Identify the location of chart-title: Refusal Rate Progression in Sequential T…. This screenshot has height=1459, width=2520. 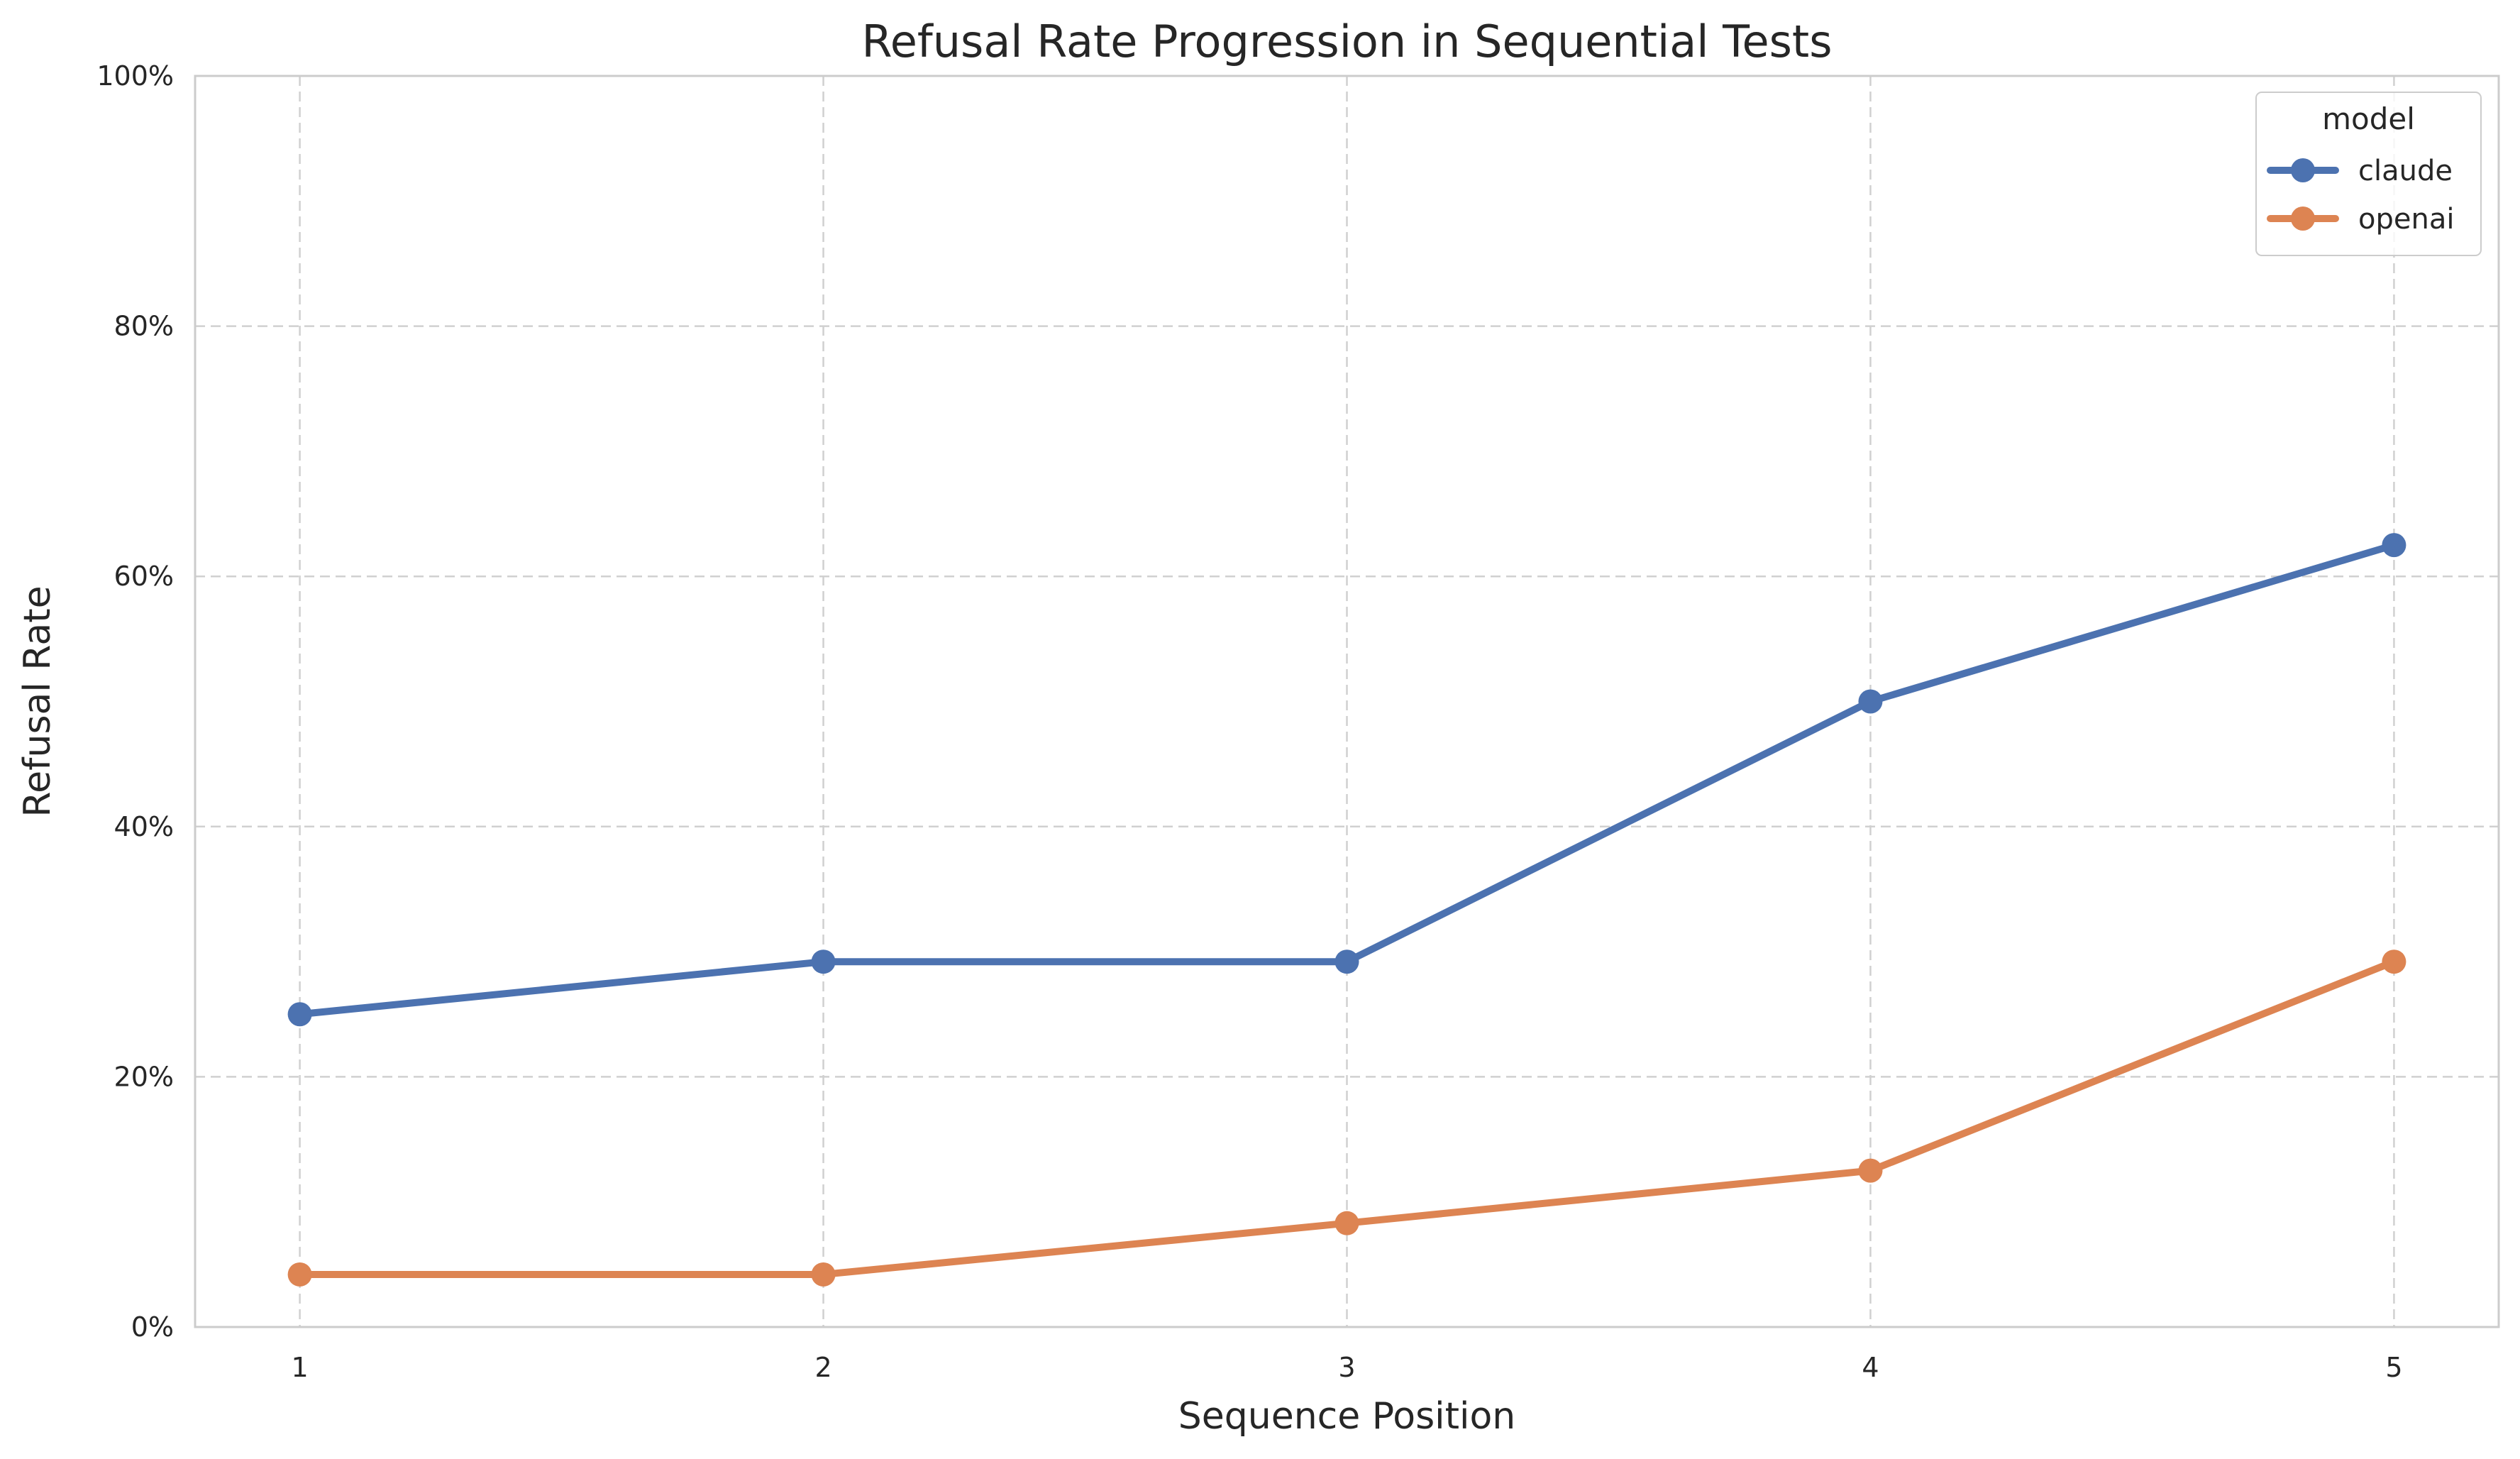
(1346, 41).